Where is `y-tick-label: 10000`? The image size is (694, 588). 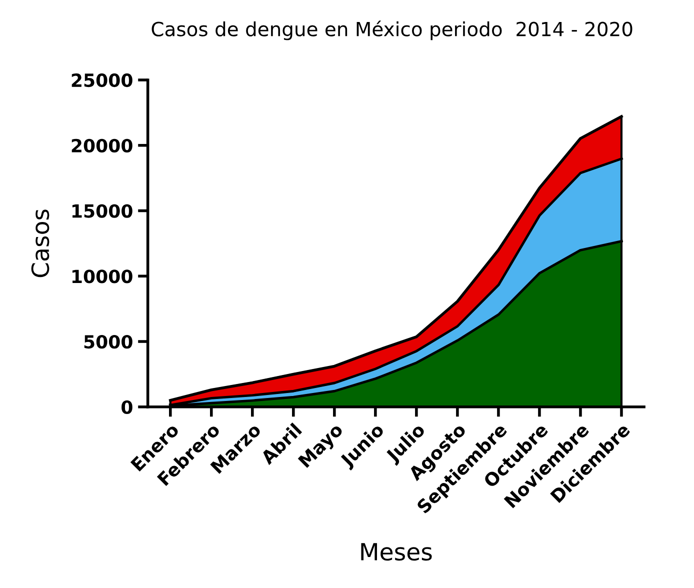 y-tick-label: 10000 is located at coordinates (102, 277).